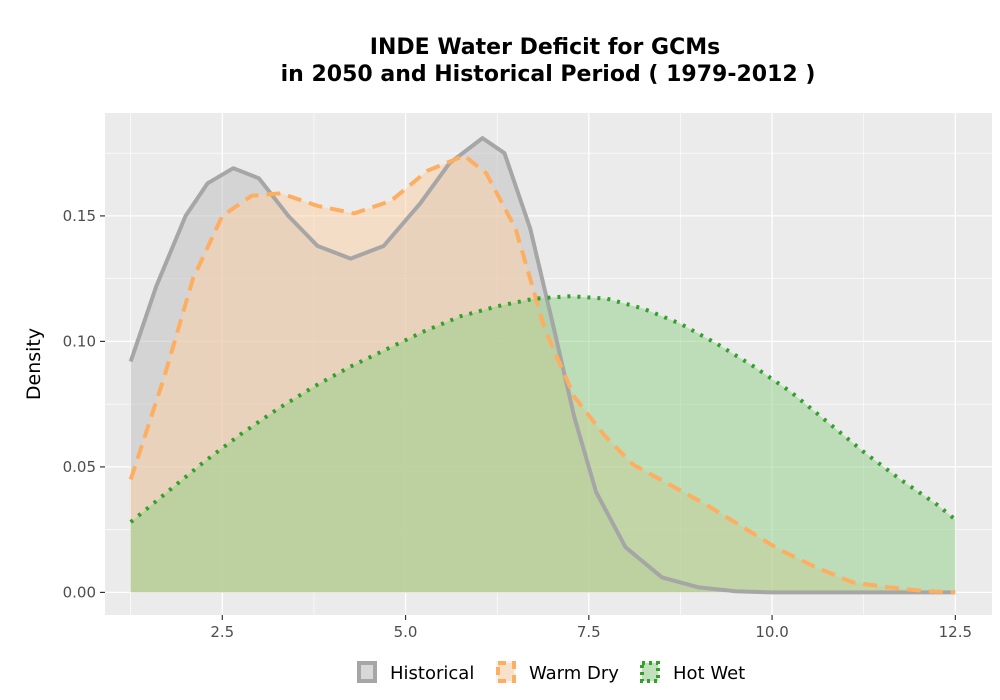  What do you see at coordinates (79, 592) in the screenshot?
I see `y-tick-label: 0.00` at bounding box center [79, 592].